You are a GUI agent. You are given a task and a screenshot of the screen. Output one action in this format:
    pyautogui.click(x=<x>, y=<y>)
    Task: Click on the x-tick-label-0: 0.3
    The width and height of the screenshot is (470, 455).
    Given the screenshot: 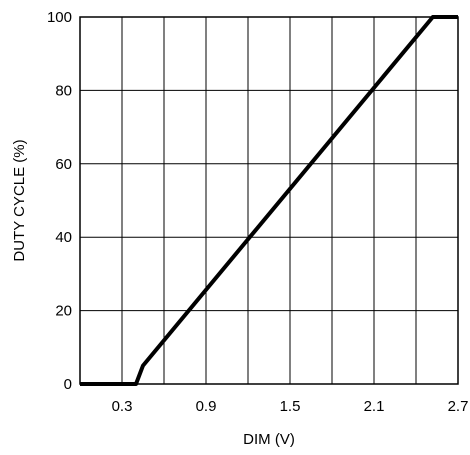 What is the action you would take?
    pyautogui.click(x=122, y=406)
    